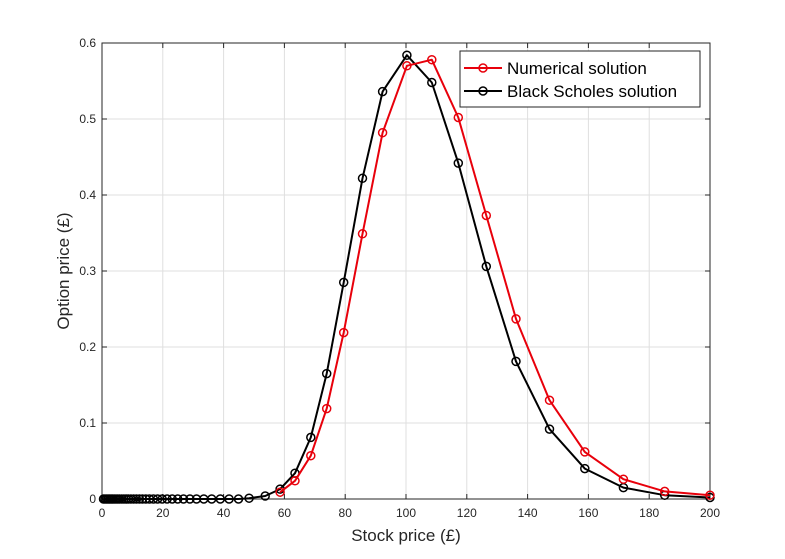  I want to click on x-tick-label: 160, so click(588, 513).